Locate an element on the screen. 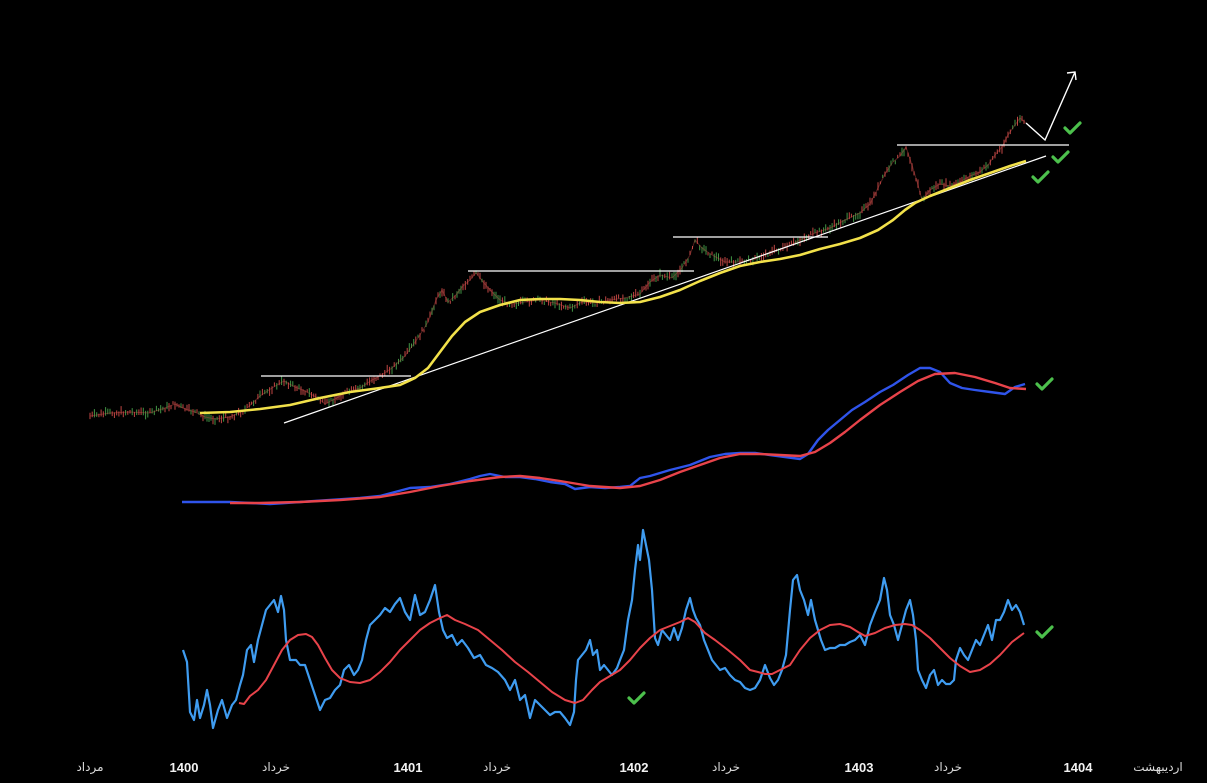  oscillator-red-line is located at coordinates (631, 659).